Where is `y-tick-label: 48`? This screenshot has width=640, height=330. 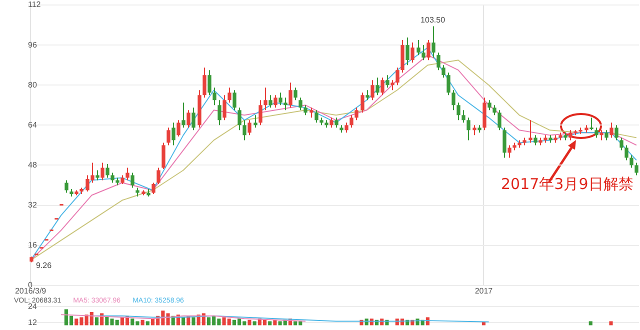 y-tick-label: 48 is located at coordinates (33, 165).